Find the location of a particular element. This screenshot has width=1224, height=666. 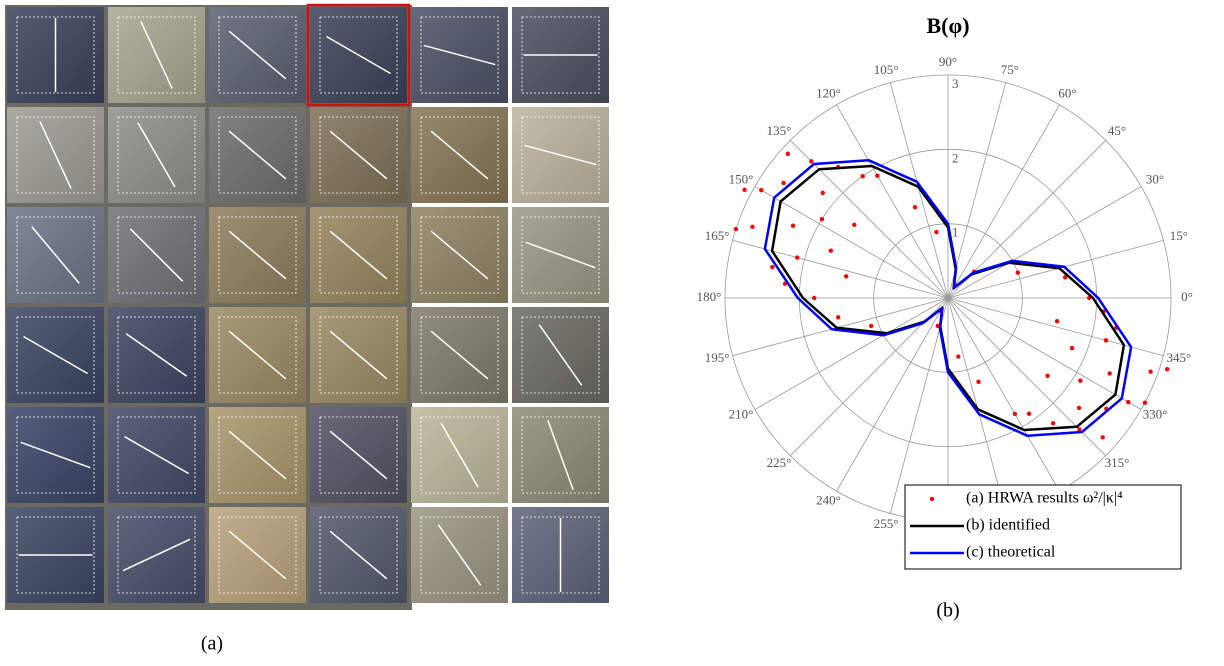

caption: (b) is located at coordinates (947, 611).